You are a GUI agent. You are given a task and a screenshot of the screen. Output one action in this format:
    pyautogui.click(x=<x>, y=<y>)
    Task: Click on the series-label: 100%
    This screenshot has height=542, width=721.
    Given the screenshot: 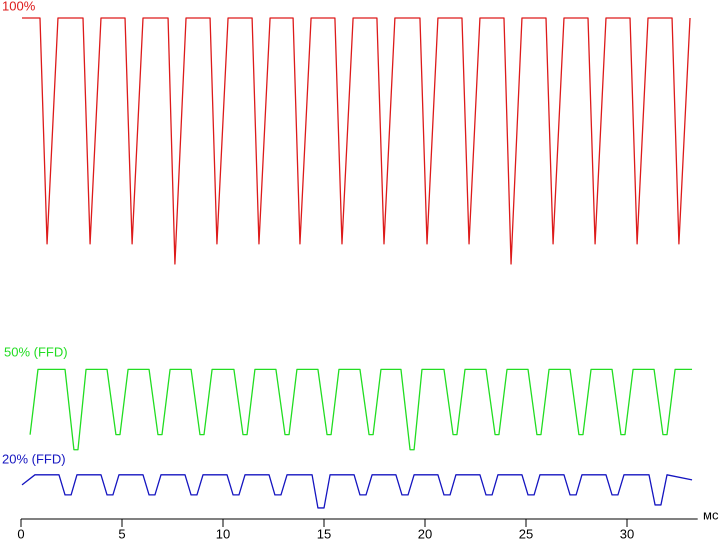 What is the action you would take?
    pyautogui.click(x=19, y=6)
    